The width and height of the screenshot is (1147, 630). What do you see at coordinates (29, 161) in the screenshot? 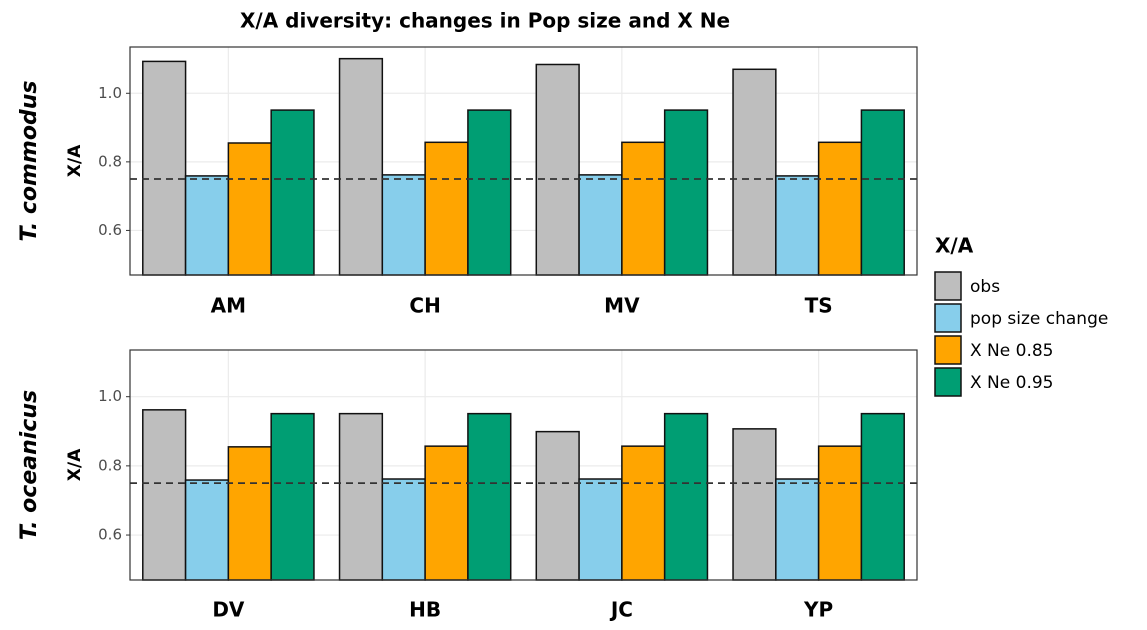
I see `panel-label: T. commodus` at bounding box center [29, 161].